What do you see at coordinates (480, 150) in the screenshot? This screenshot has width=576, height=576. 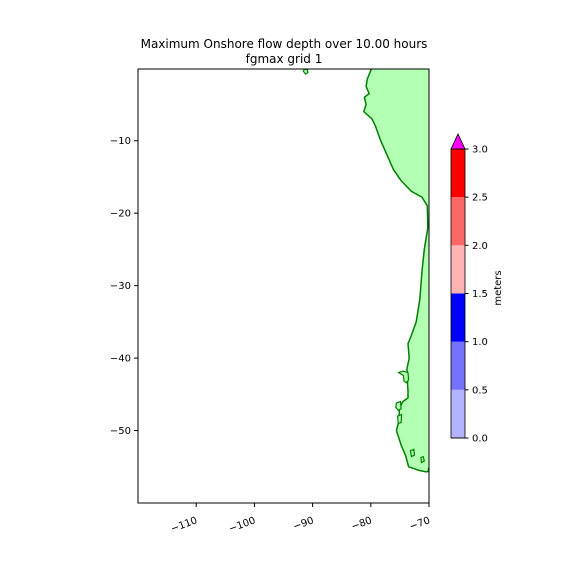 I see `colorbar-tick-label: 3.0` at bounding box center [480, 150].